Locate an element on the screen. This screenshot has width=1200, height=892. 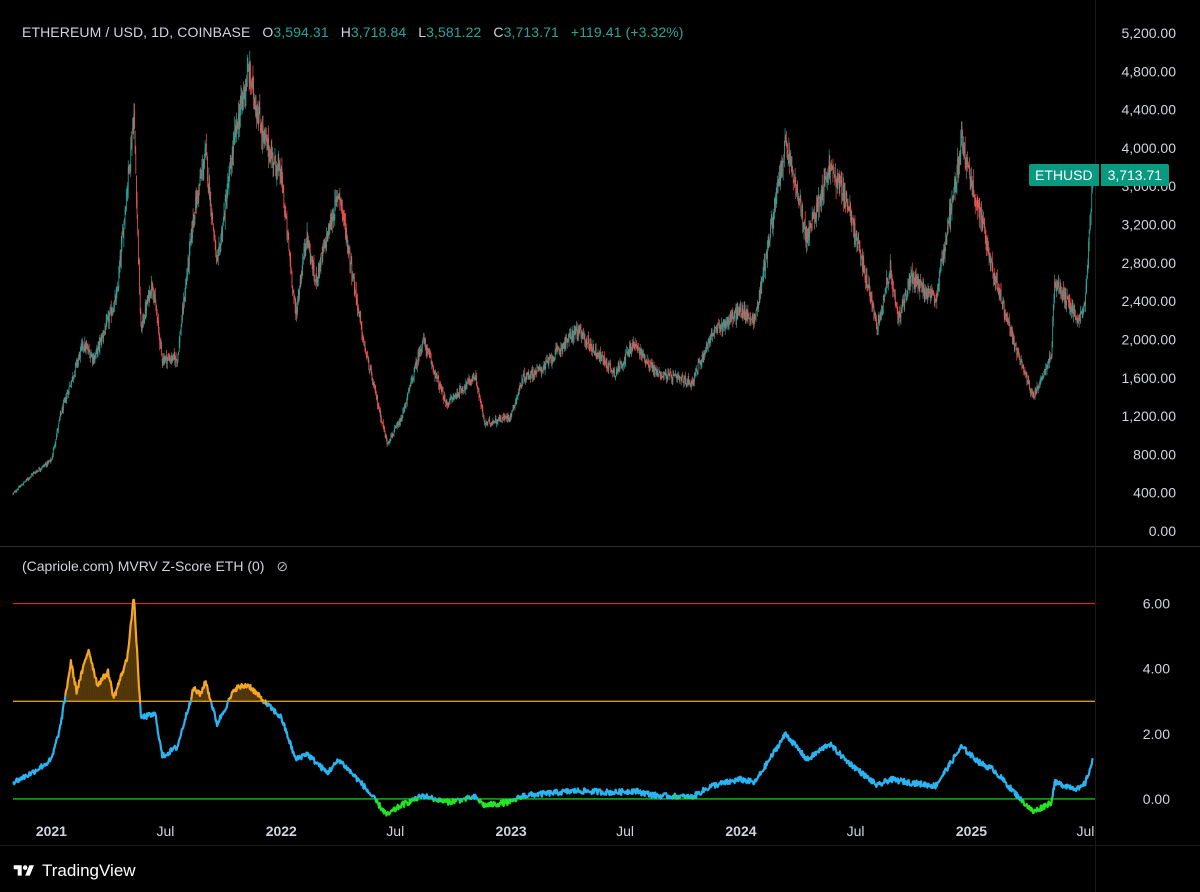
eye-off-icon: ⊘ is located at coordinates (282, 566).